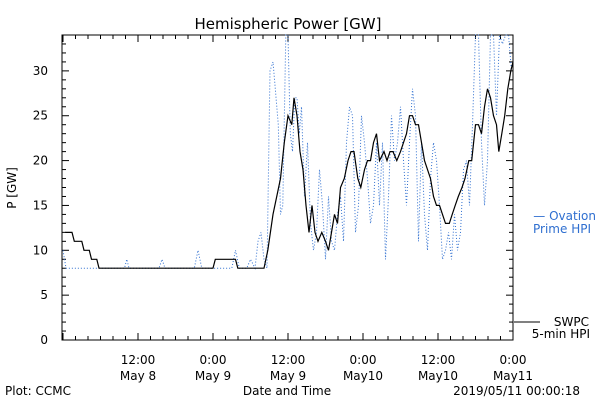  Describe the element at coordinates (40, 116) in the screenshot. I see `y-tick-label-25: 25` at that location.